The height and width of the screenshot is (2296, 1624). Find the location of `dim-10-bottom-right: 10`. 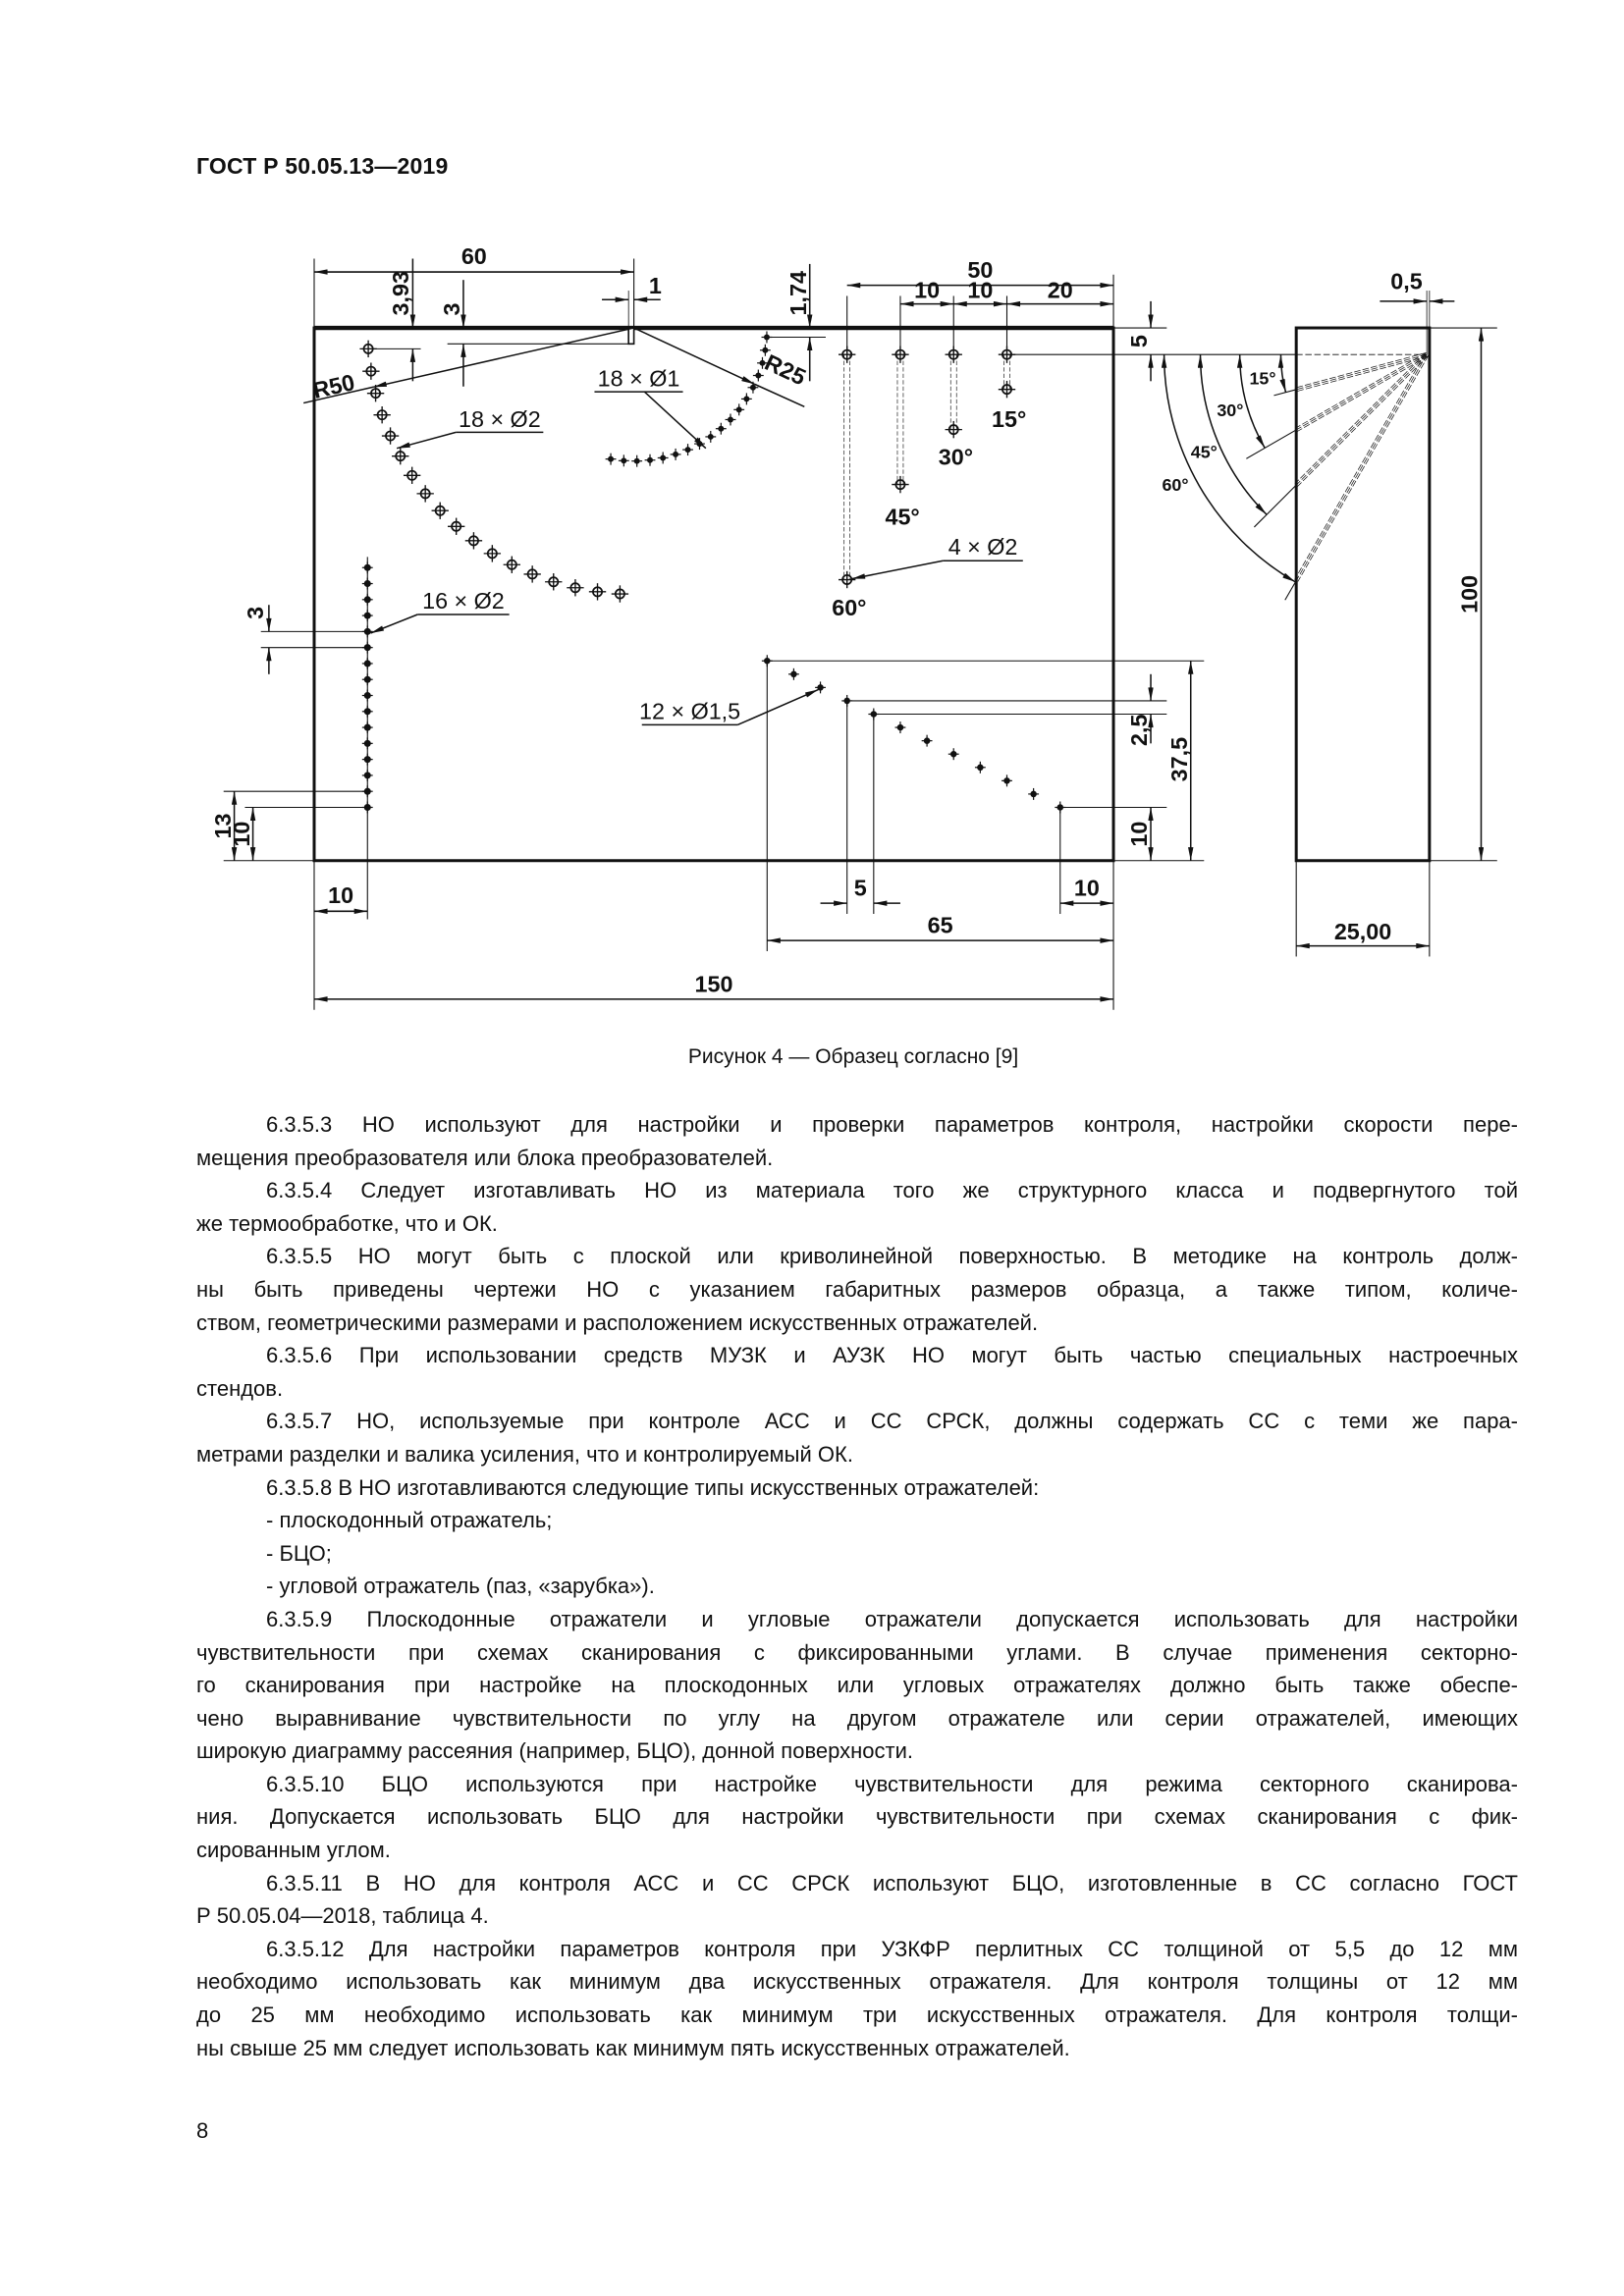

dim-10-bottom-right: 10 is located at coordinates (1087, 888).